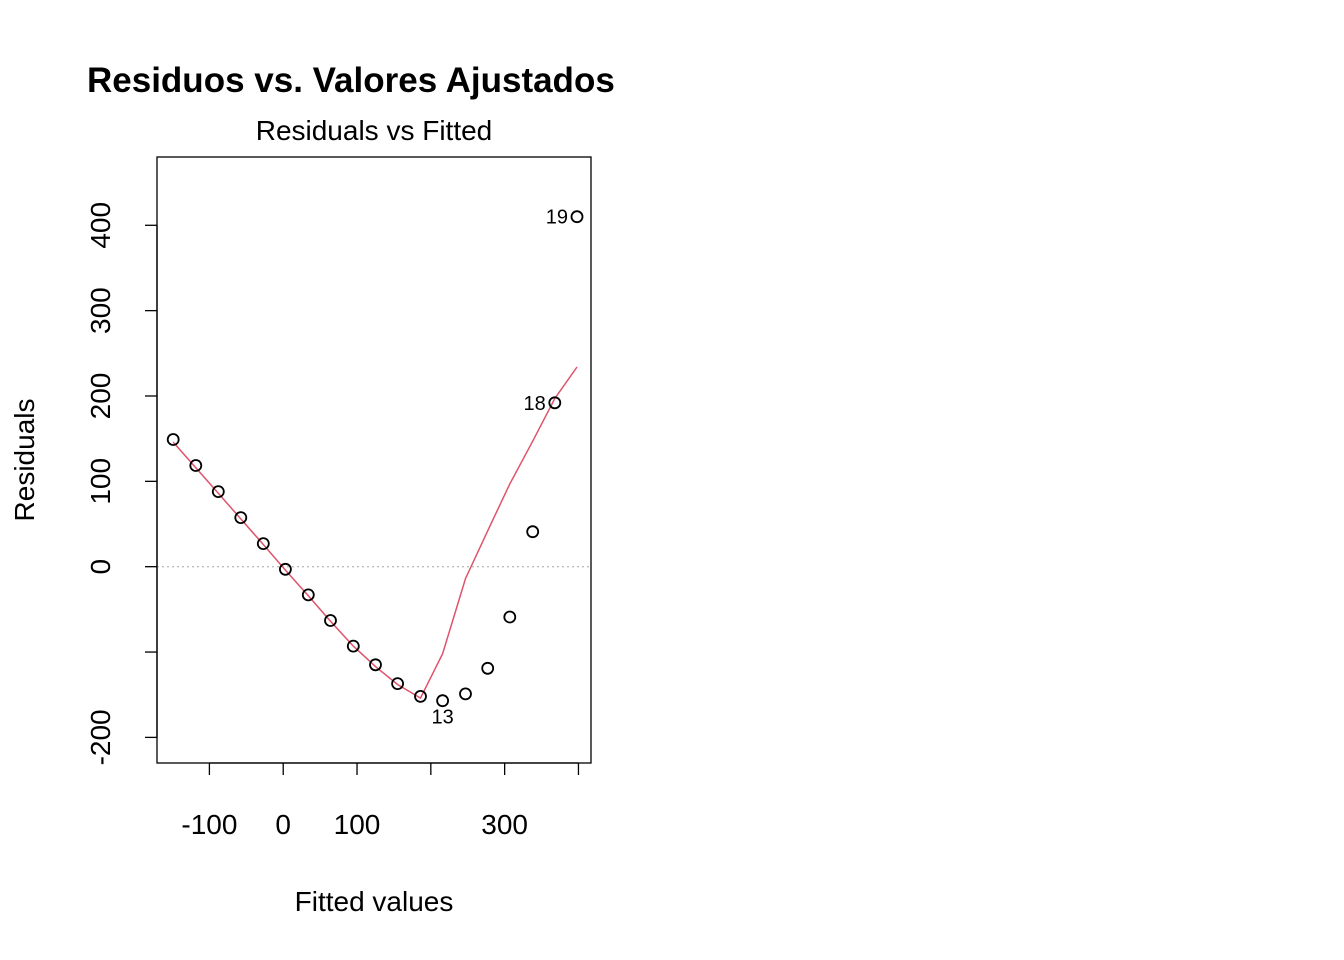 The height and width of the screenshot is (960, 1344). Describe the element at coordinates (100, 225) in the screenshot. I see `y-tick-label: 400` at that location.